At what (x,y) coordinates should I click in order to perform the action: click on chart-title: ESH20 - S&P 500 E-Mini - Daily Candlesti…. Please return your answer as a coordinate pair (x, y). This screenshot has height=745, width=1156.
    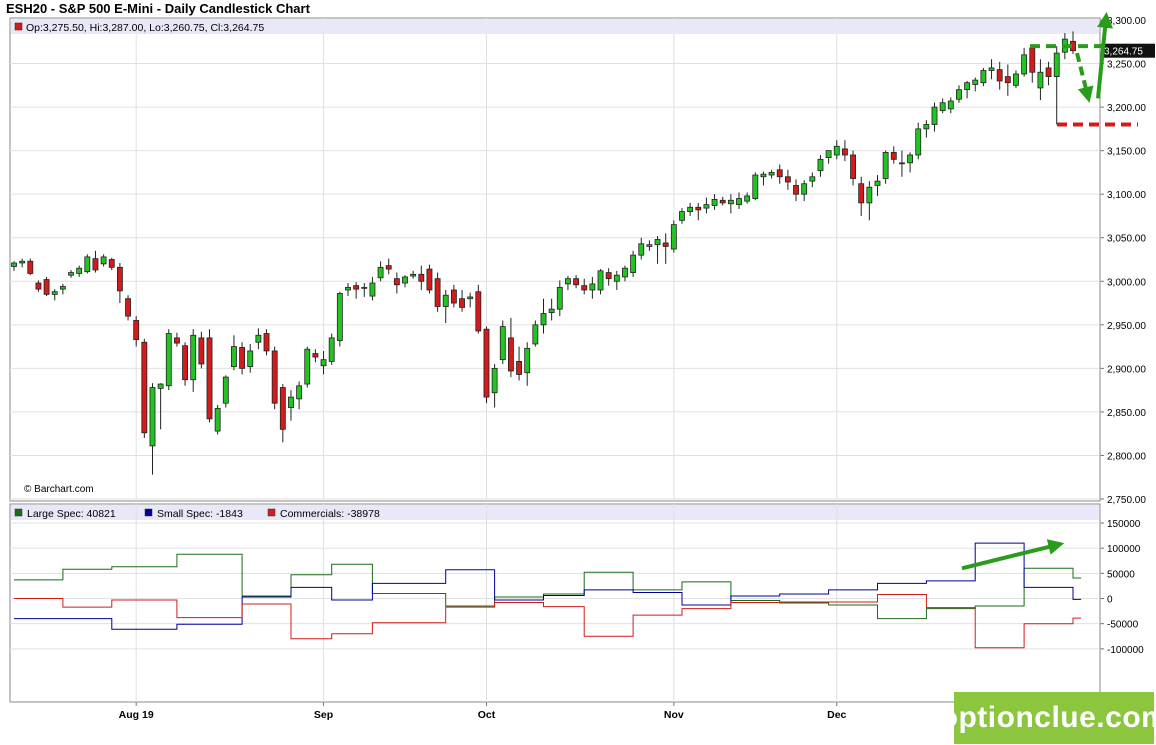
    Looking at the image, I should click on (158, 8).